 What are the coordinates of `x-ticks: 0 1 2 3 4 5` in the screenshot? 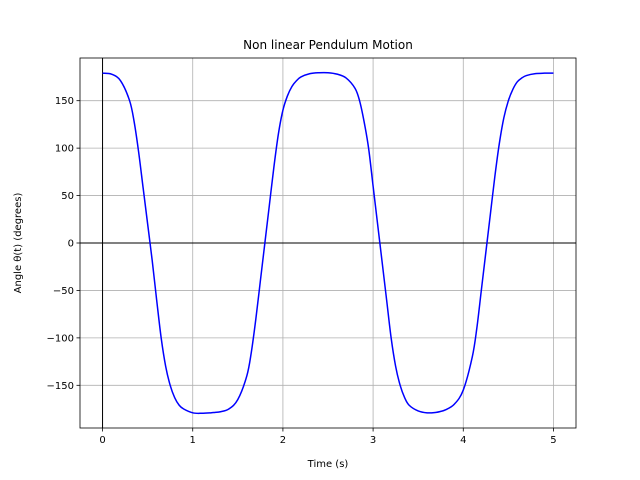 It's located at (328, 437).